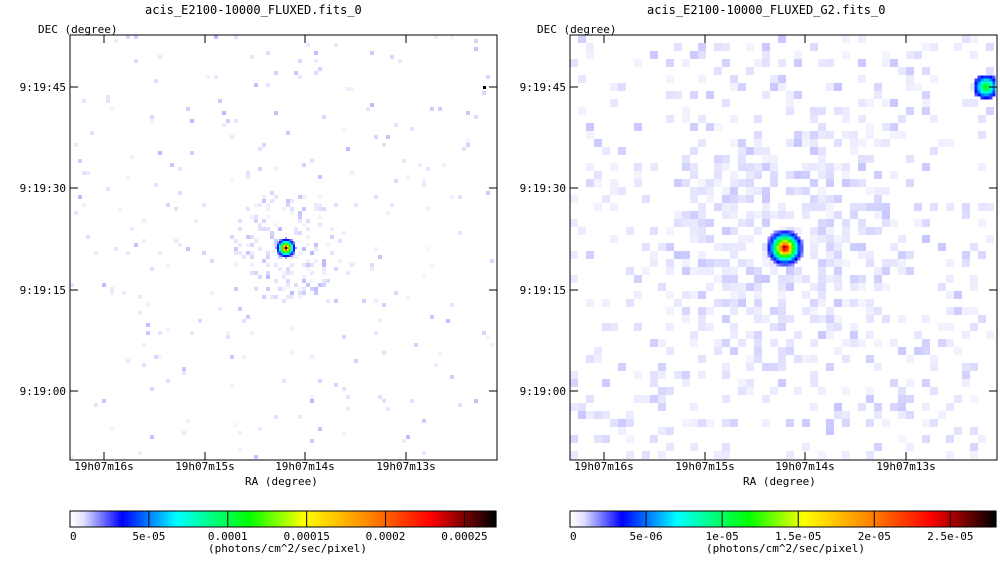  What do you see at coordinates (722, 536) in the screenshot?
I see `colorbar-tick-label: 1e-05` at bounding box center [722, 536].